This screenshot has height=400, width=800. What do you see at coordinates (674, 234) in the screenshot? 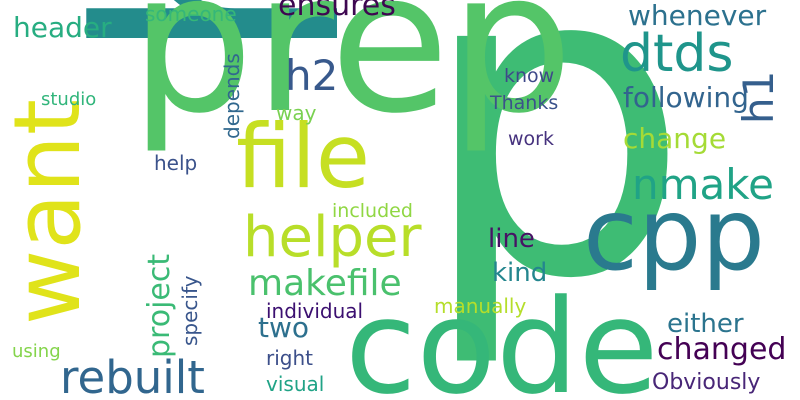
I see `word-cpp: cpp` at bounding box center [674, 234].